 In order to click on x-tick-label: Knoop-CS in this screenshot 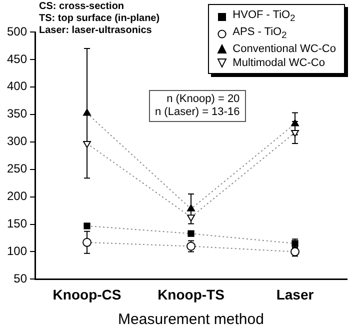, I will do `click(87, 294)`.